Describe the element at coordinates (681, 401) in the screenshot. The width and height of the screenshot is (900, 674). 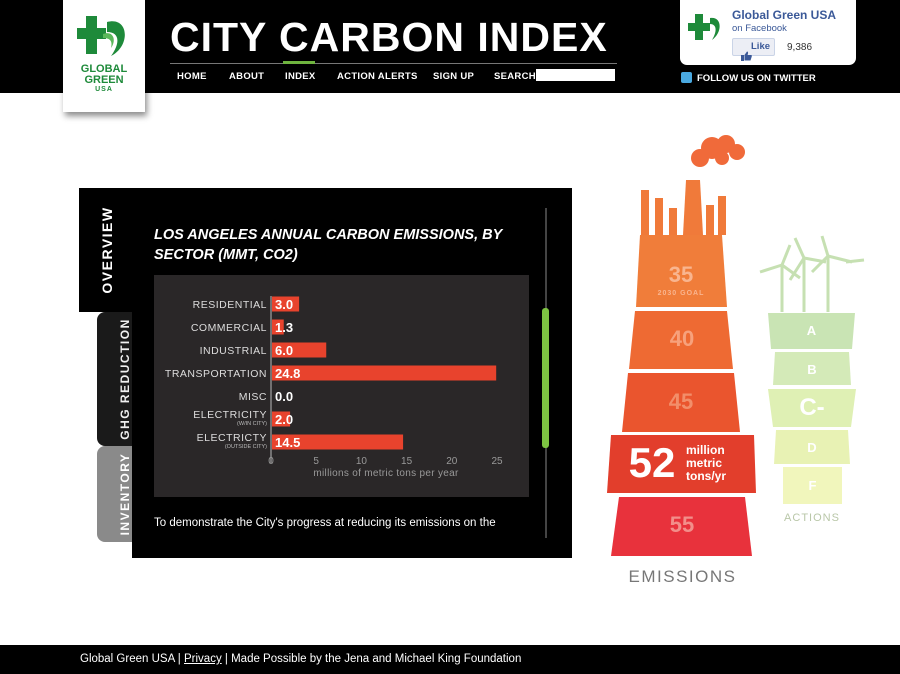
I see `emissions-level-45: 45` at that location.